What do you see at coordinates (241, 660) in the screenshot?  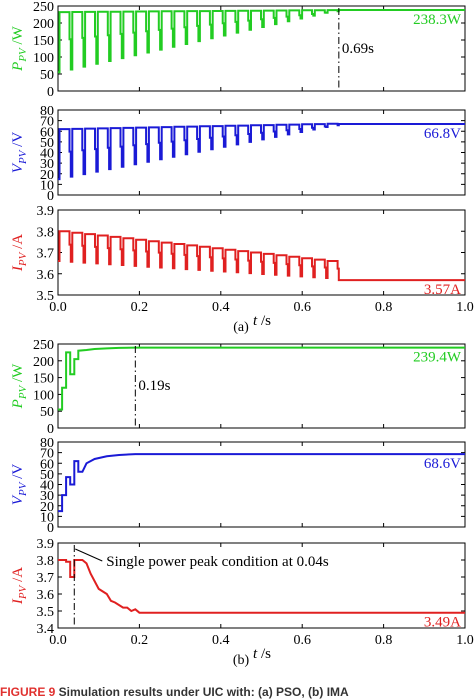 I see `subfigure-label-b: (b)` at bounding box center [241, 660].